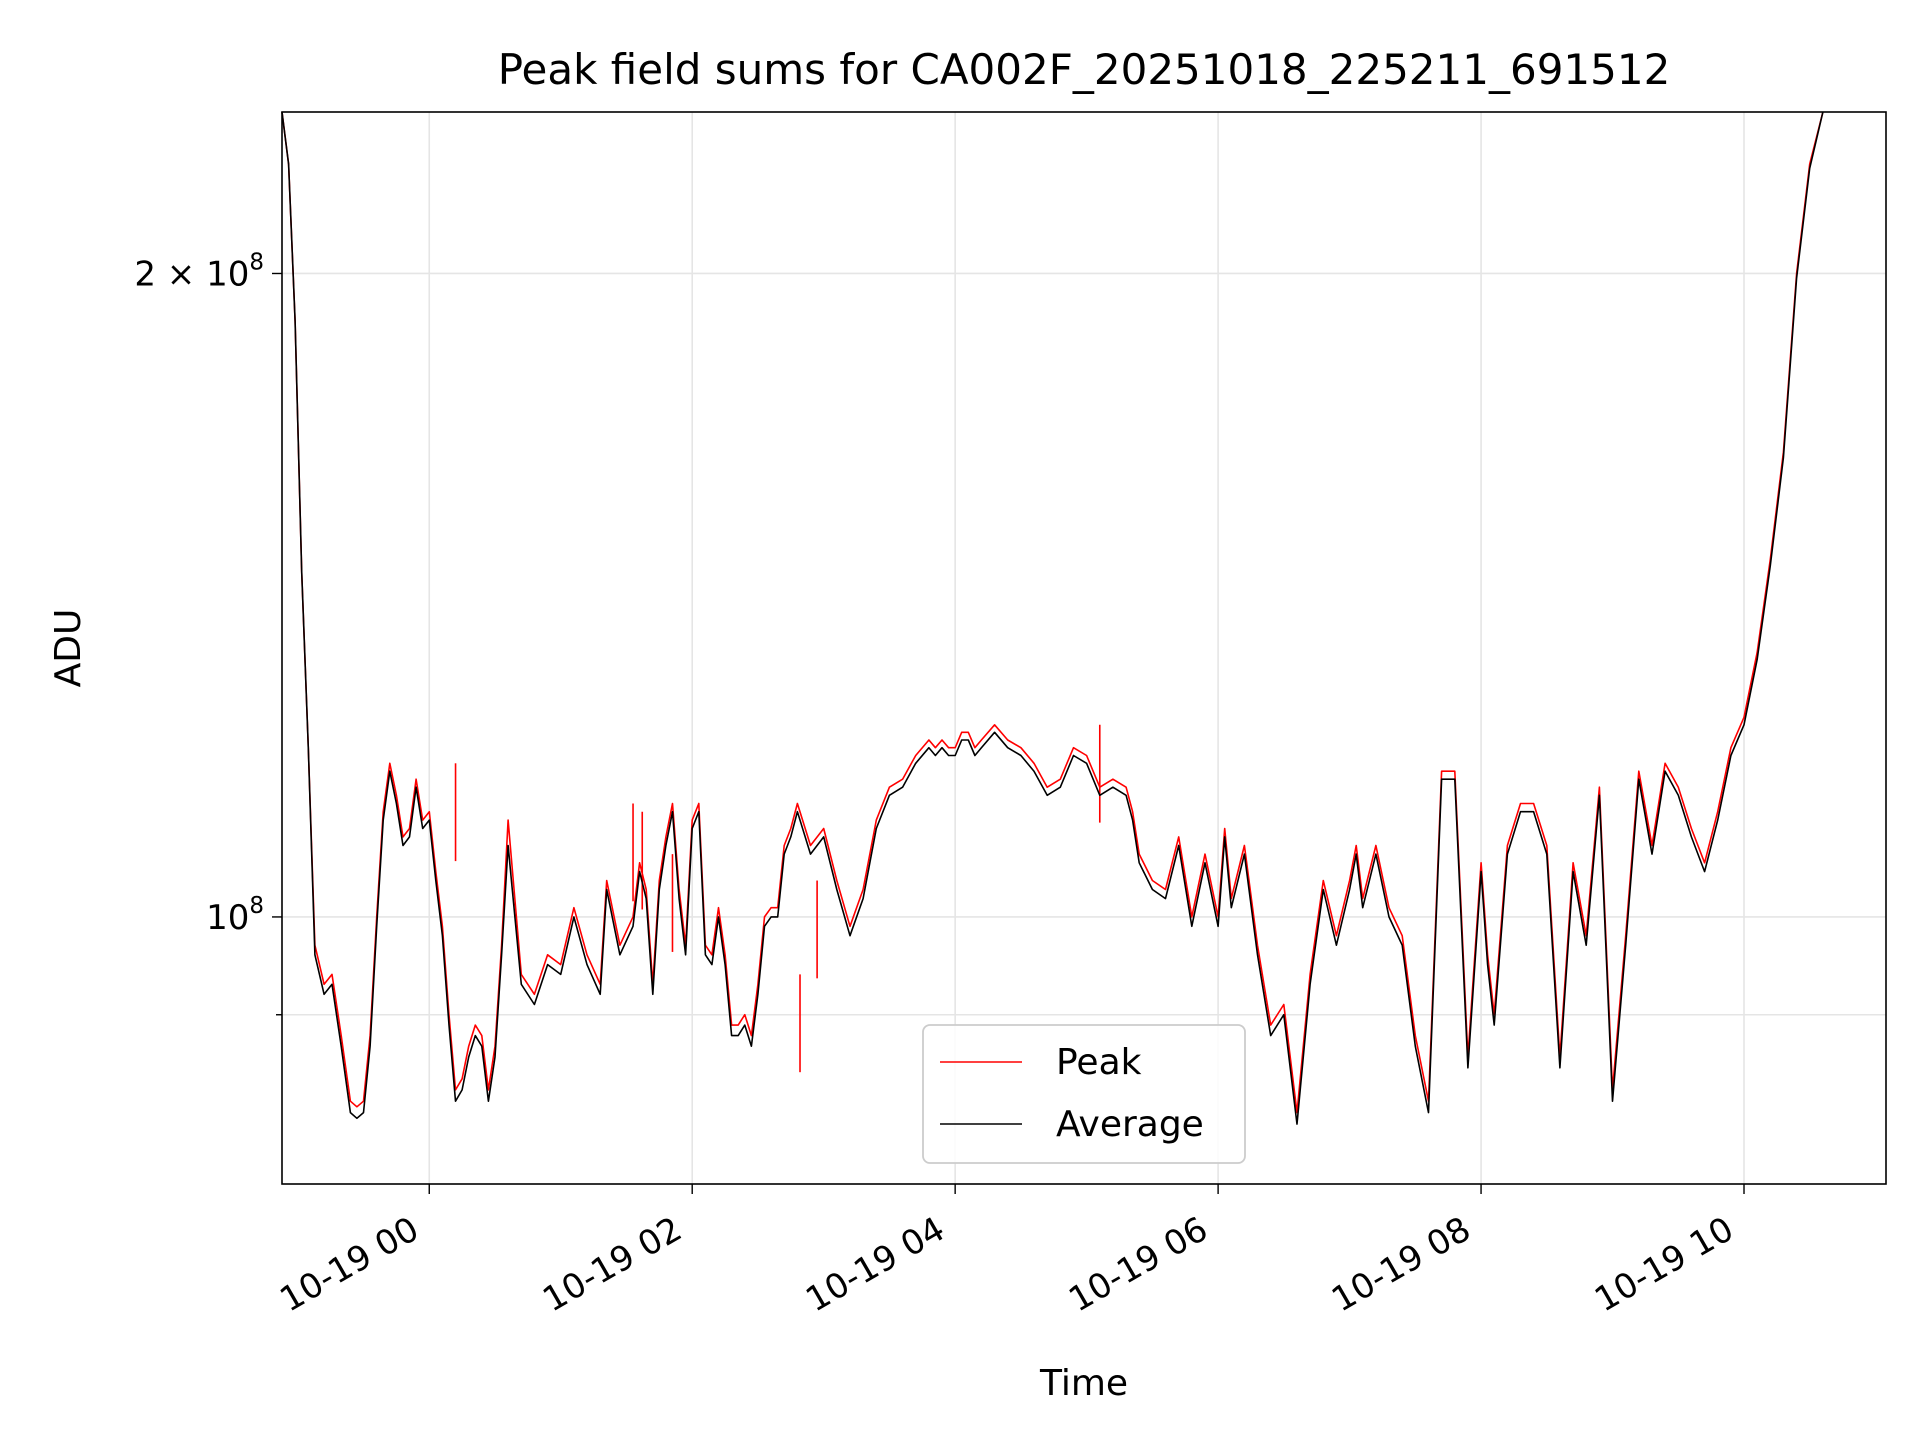 The image size is (1920, 1440). What do you see at coordinates (1130, 1124) in the screenshot?
I see `legend-average-label: Average` at bounding box center [1130, 1124].